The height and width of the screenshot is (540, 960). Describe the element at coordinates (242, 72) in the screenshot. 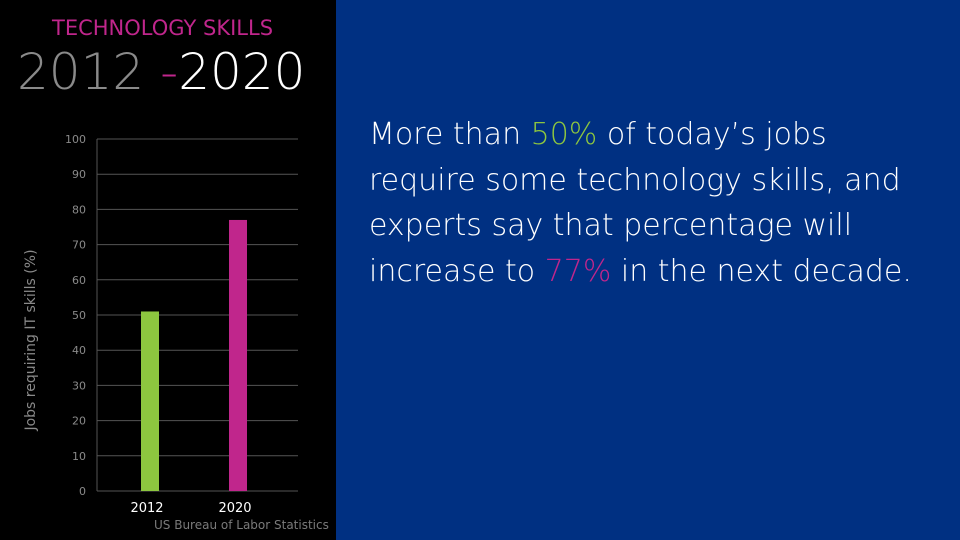

I see `year-end: 2020` at that location.